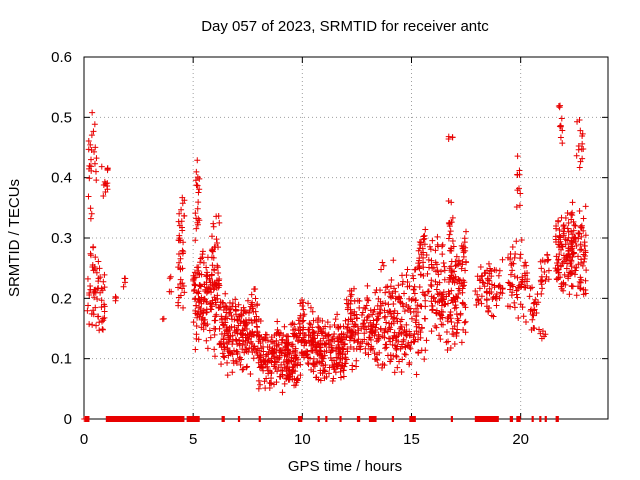 The image size is (640, 480). What do you see at coordinates (520, 439) in the screenshot?
I see `x-tick-label: 20` at bounding box center [520, 439].